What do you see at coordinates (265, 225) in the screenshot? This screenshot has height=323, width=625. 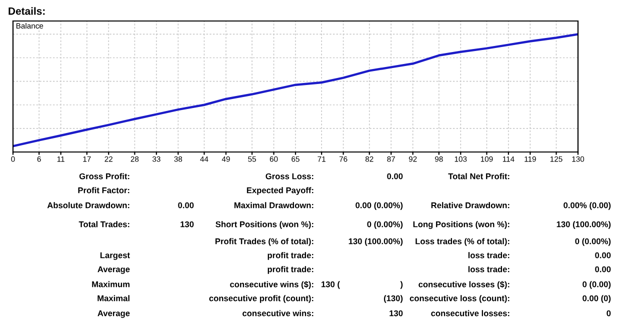 I see `text: Short Positions (won %):` at bounding box center [265, 225].